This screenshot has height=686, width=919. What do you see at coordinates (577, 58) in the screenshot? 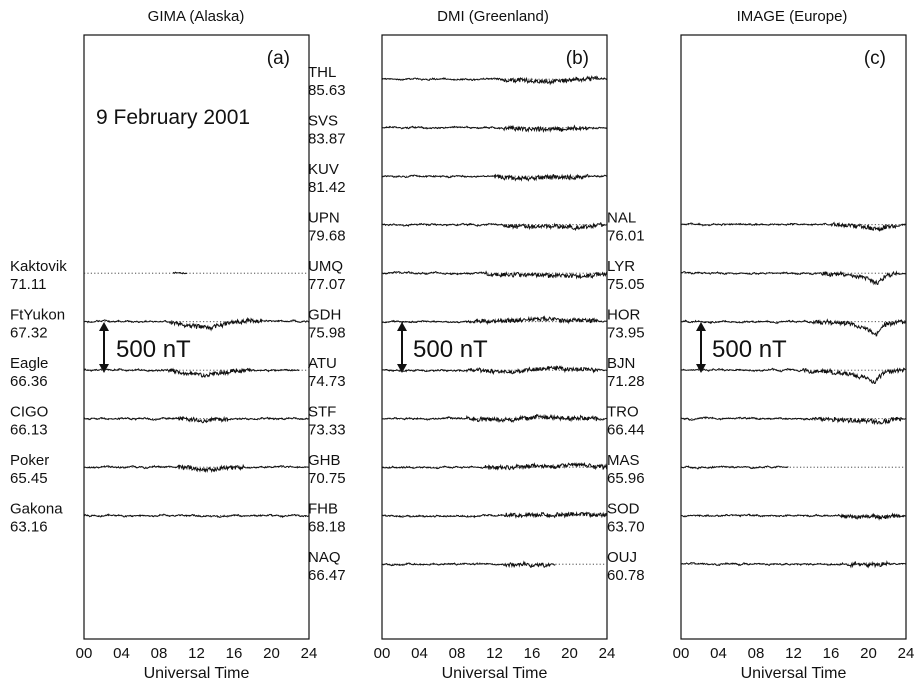
I see `panel-b-label: (b)` at bounding box center [577, 58].